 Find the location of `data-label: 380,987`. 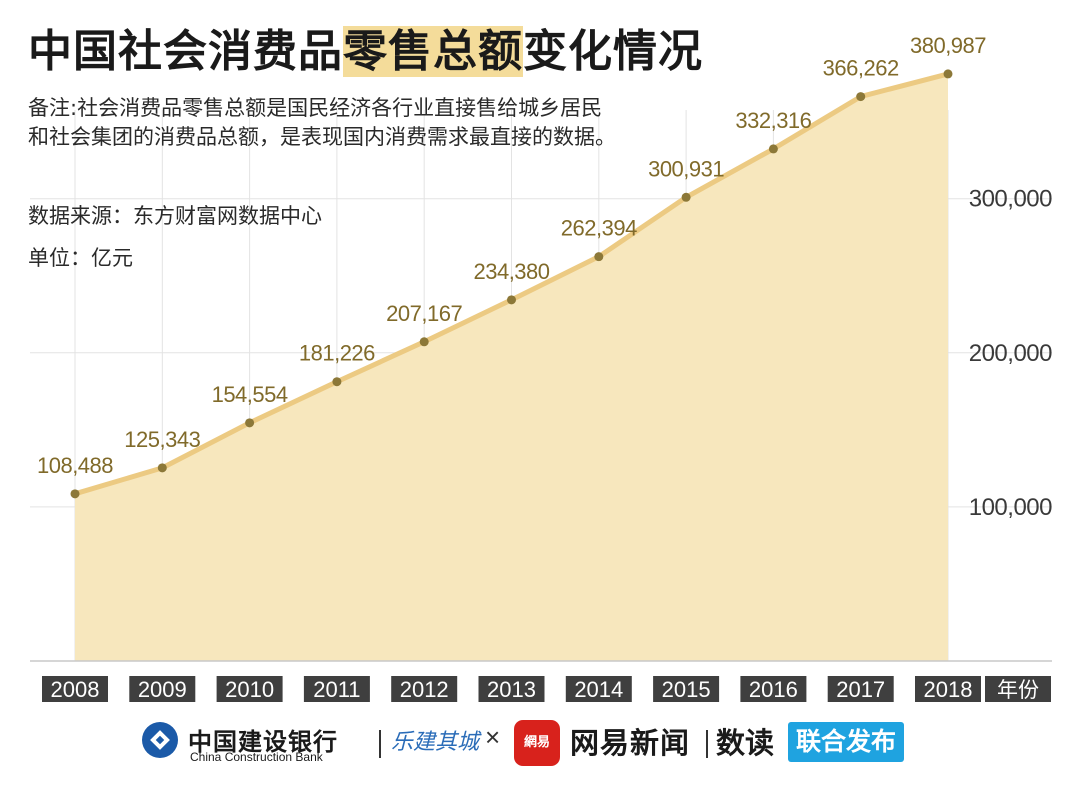

data-label: 380,987 is located at coordinates (948, 45).